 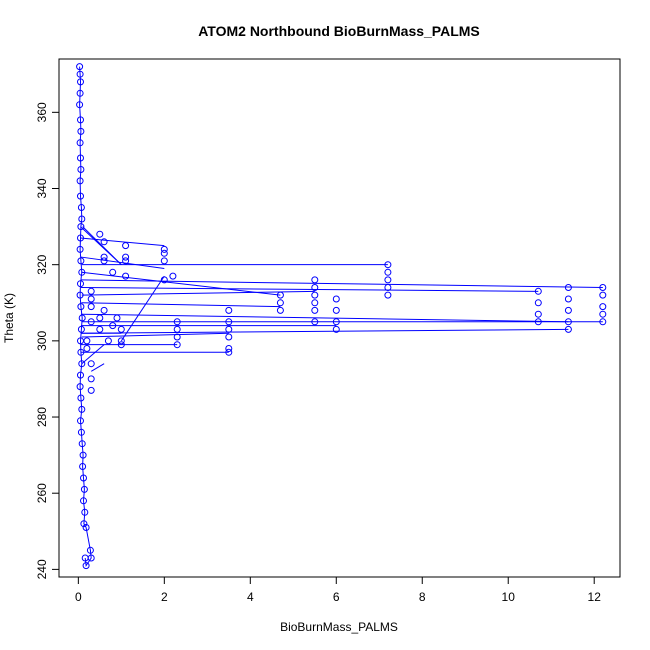 What do you see at coordinates (47, 340) in the screenshot?
I see `y-axis: 240 260 280 300 320 340 360` at bounding box center [47, 340].